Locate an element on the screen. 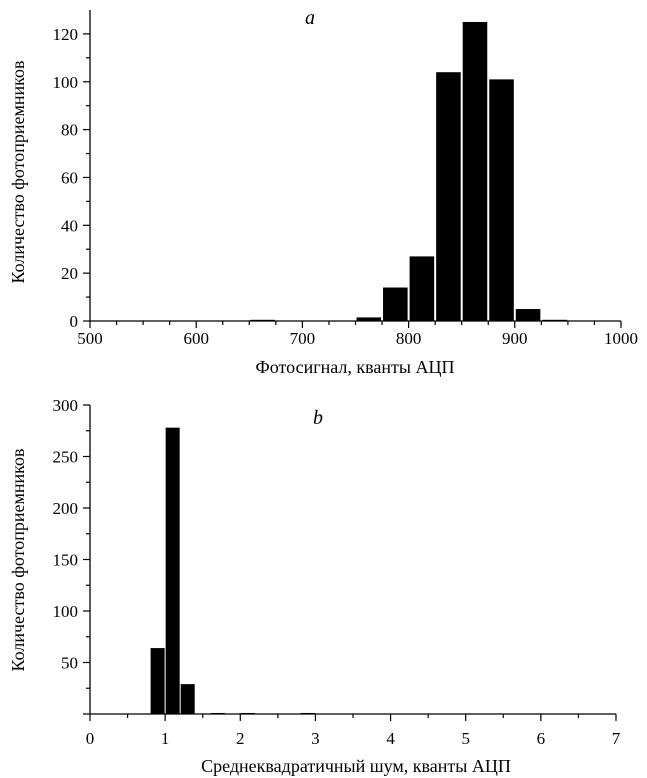 The height and width of the screenshot is (778, 647). panel-a-y-axis-title: Количество фотоприемников is located at coordinates (18, 171).